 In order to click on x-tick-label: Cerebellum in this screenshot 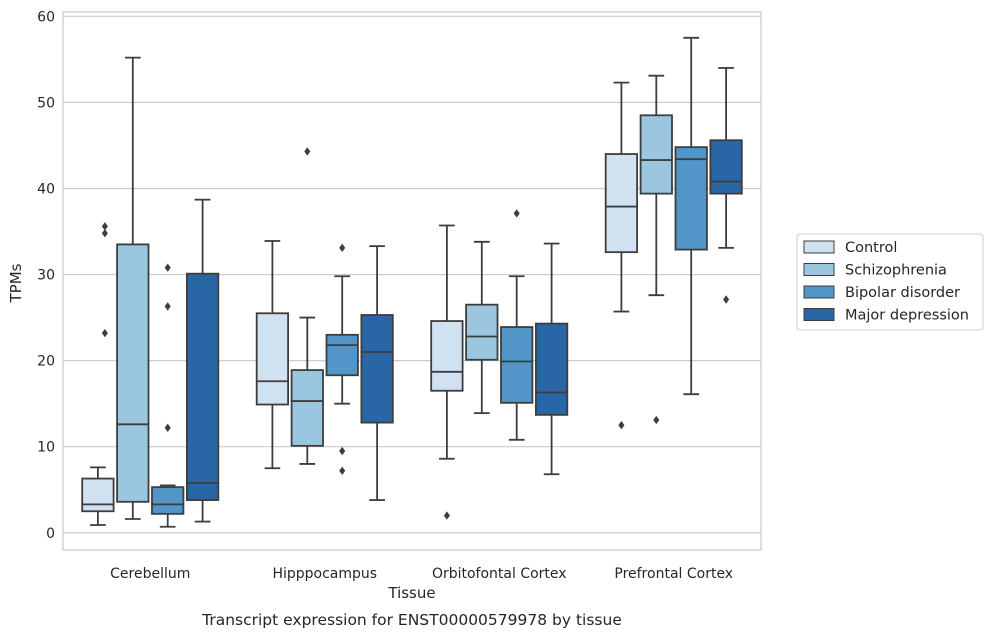, I will do `click(150, 574)`.